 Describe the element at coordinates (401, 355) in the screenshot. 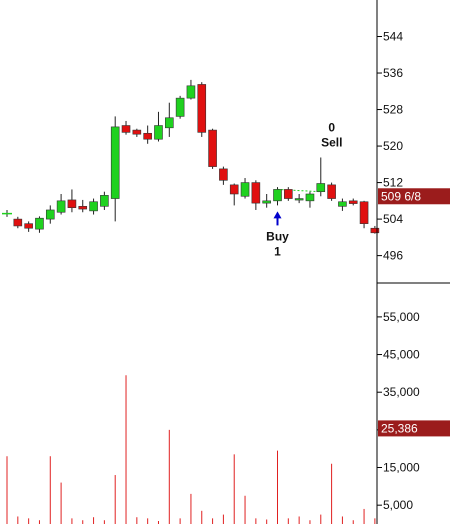

I see `volume-tick-label: 45,000` at that location.